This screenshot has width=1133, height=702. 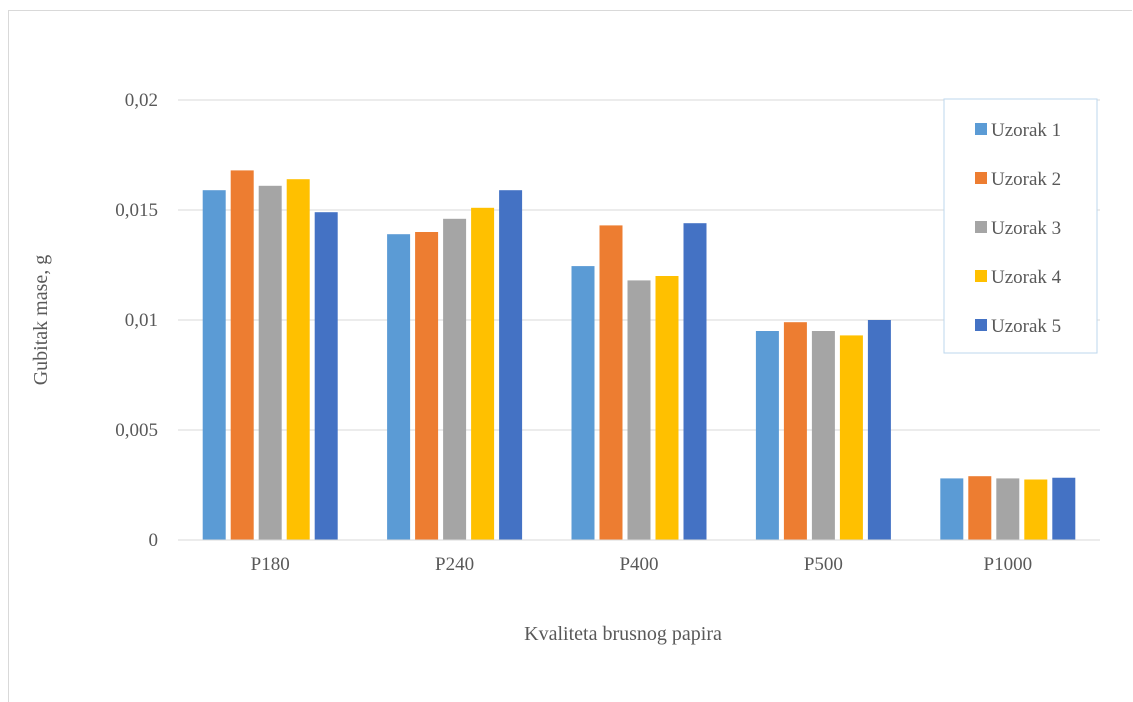 I want to click on x-axis-ticks: P180 P240 P400 P500 P1000, so click(x=641, y=564).